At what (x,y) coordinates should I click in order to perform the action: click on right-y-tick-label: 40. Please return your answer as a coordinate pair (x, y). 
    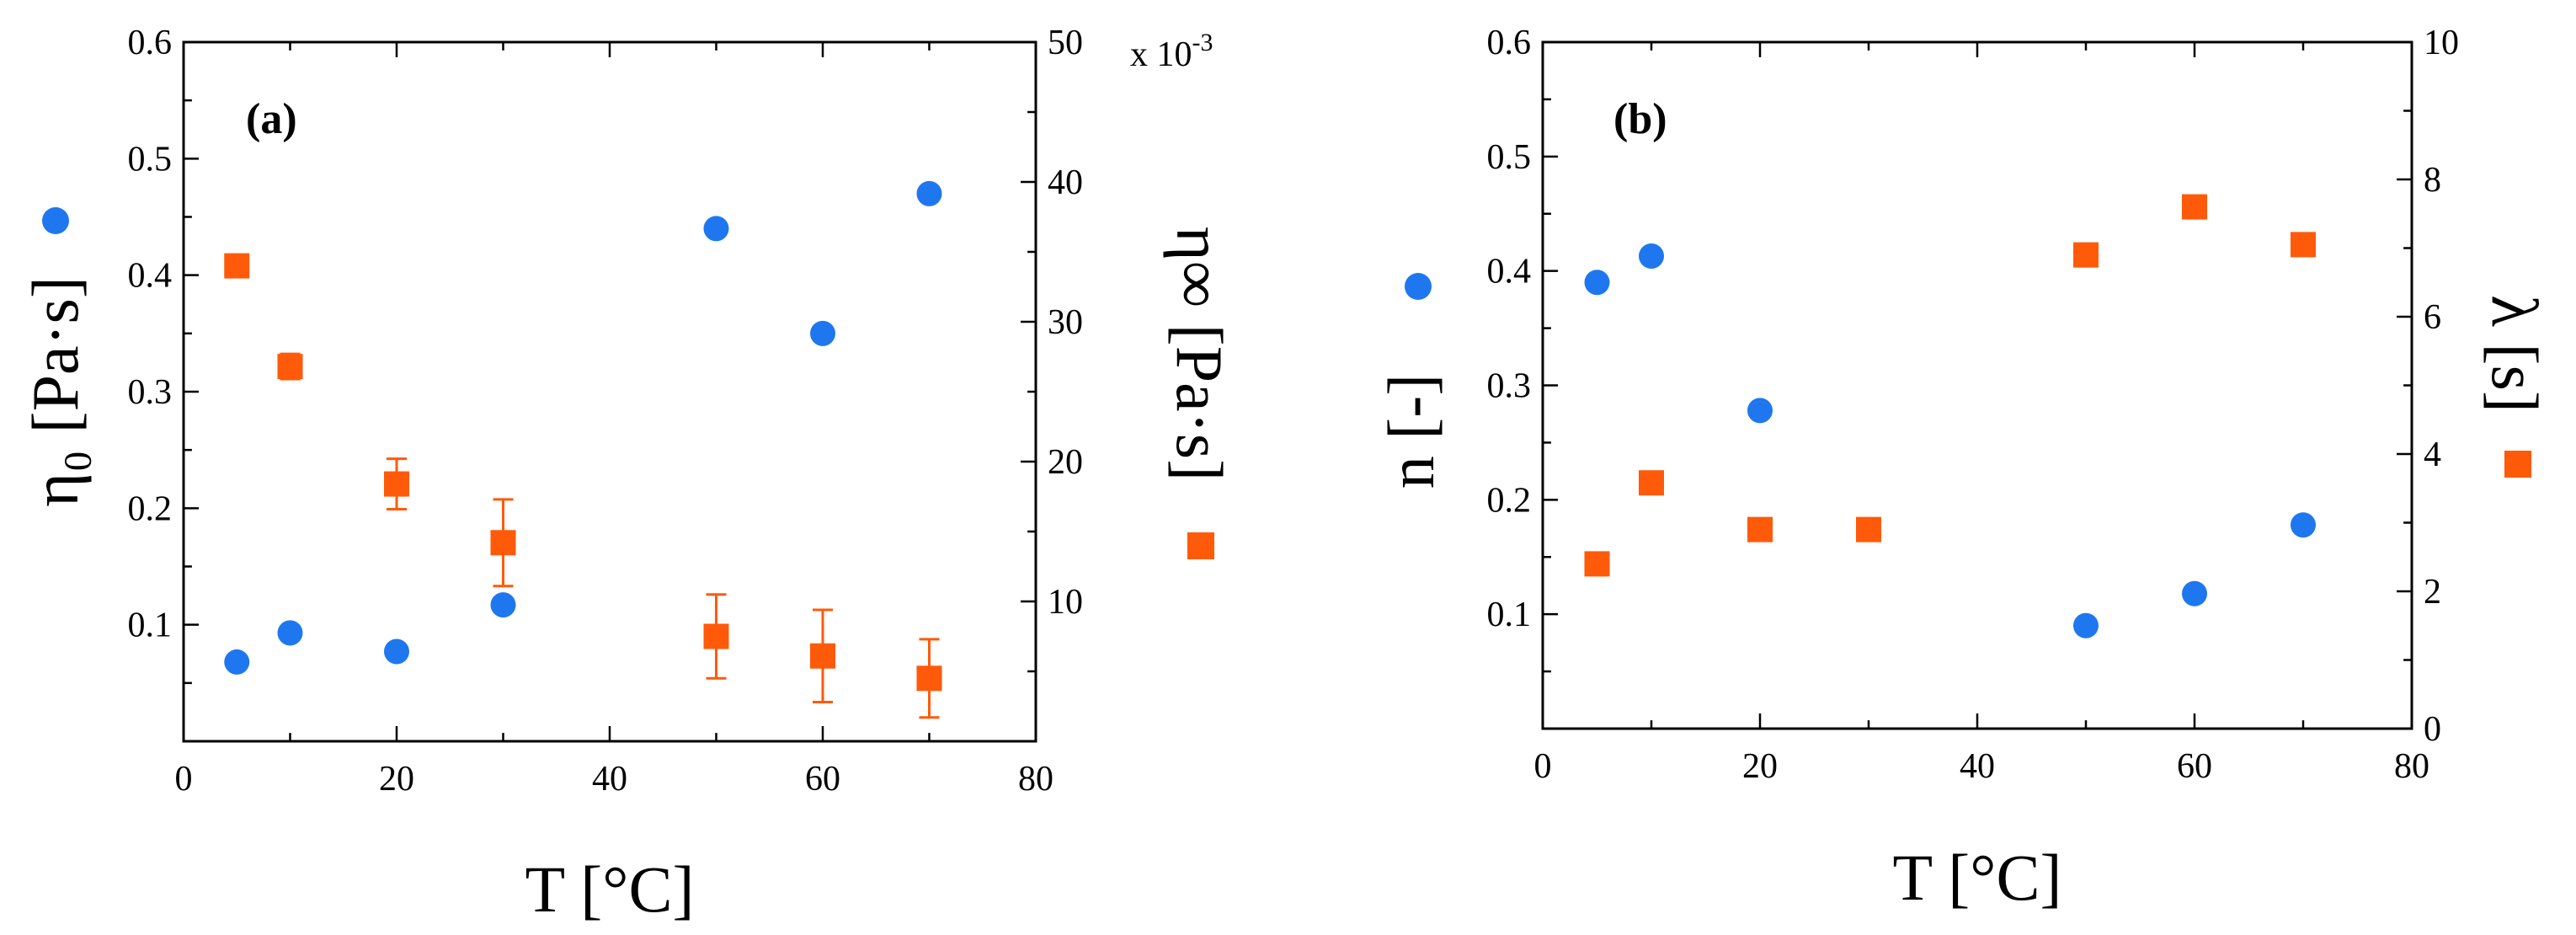
    Looking at the image, I should click on (1065, 182).